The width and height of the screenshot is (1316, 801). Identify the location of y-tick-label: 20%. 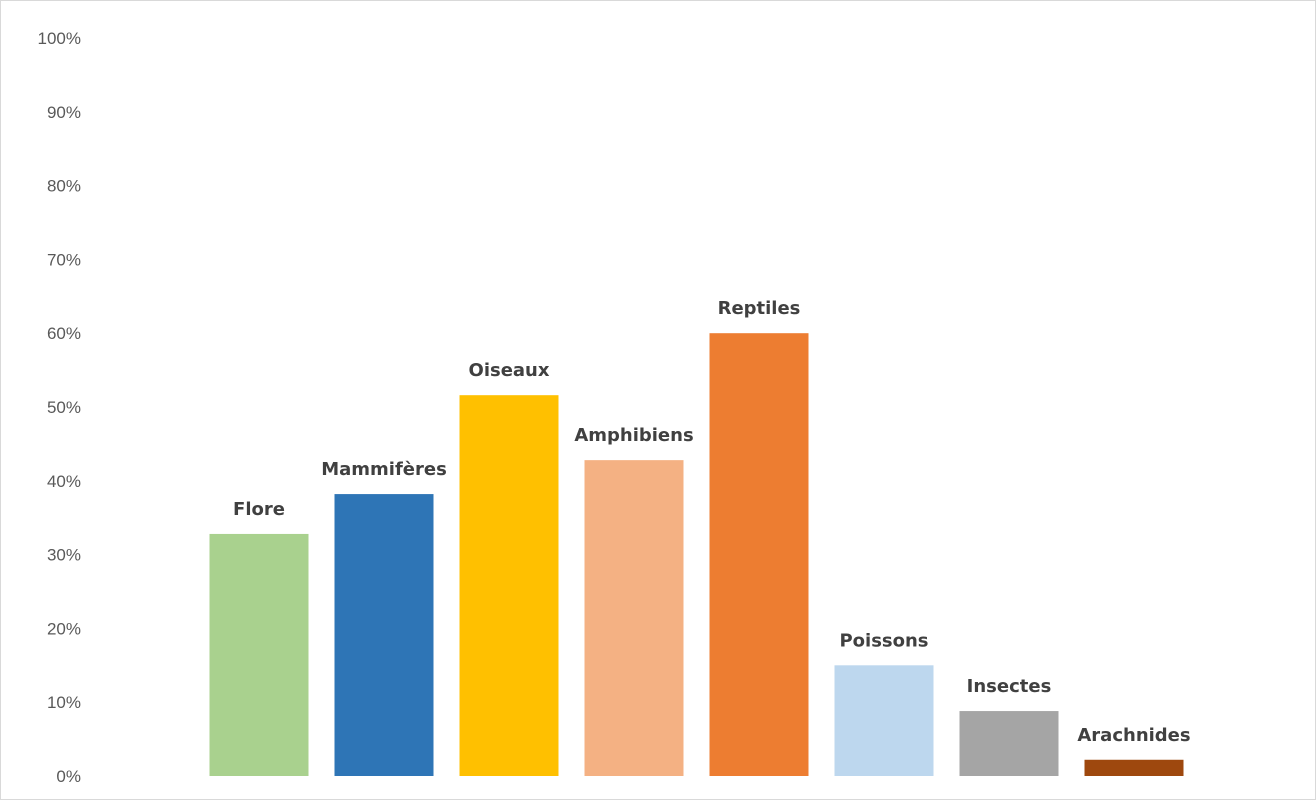
(64, 628).